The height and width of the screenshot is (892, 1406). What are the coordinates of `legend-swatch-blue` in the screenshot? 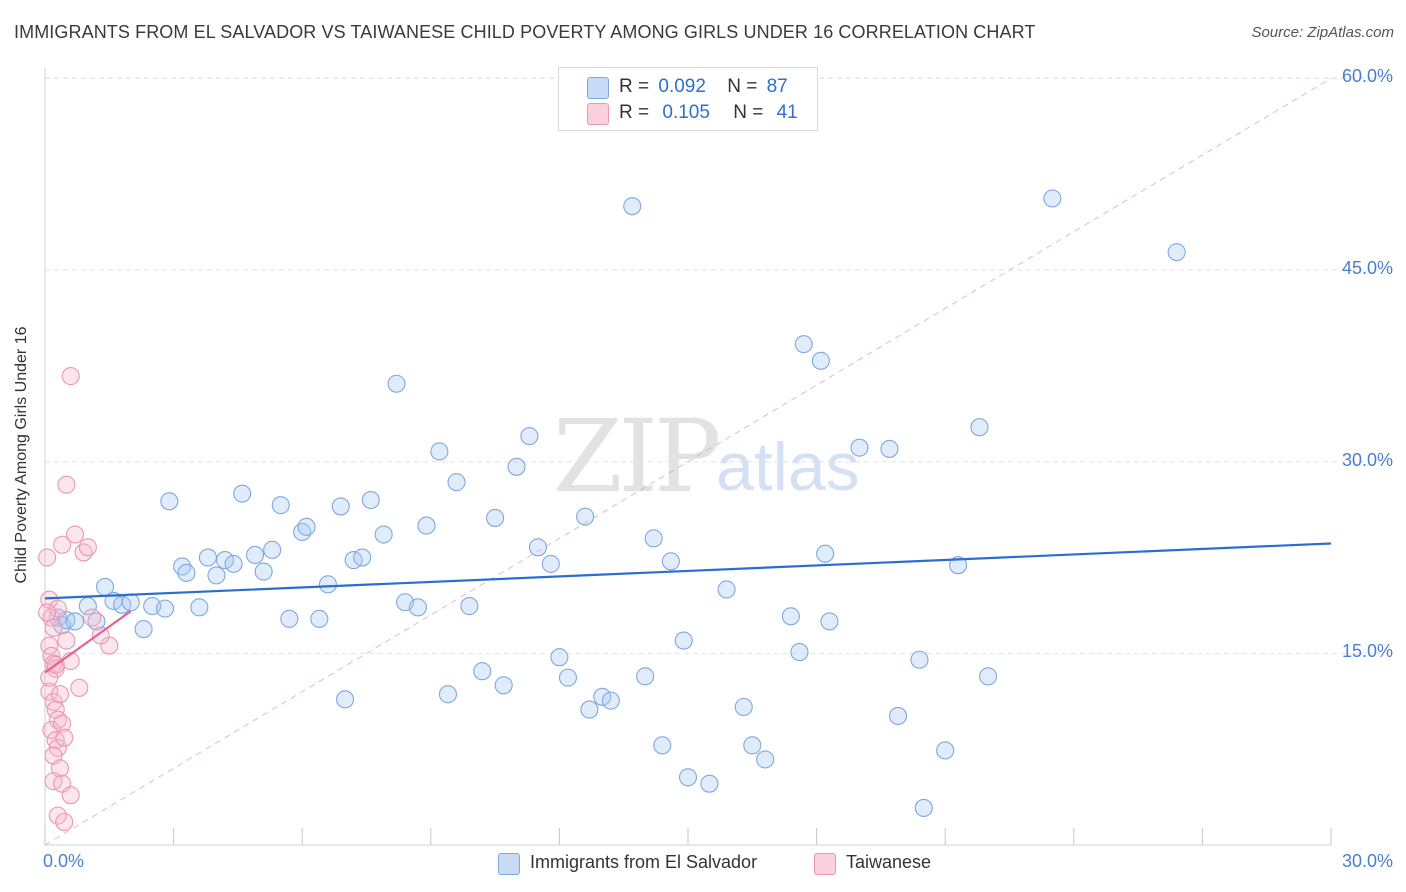 It's located at (598, 88).